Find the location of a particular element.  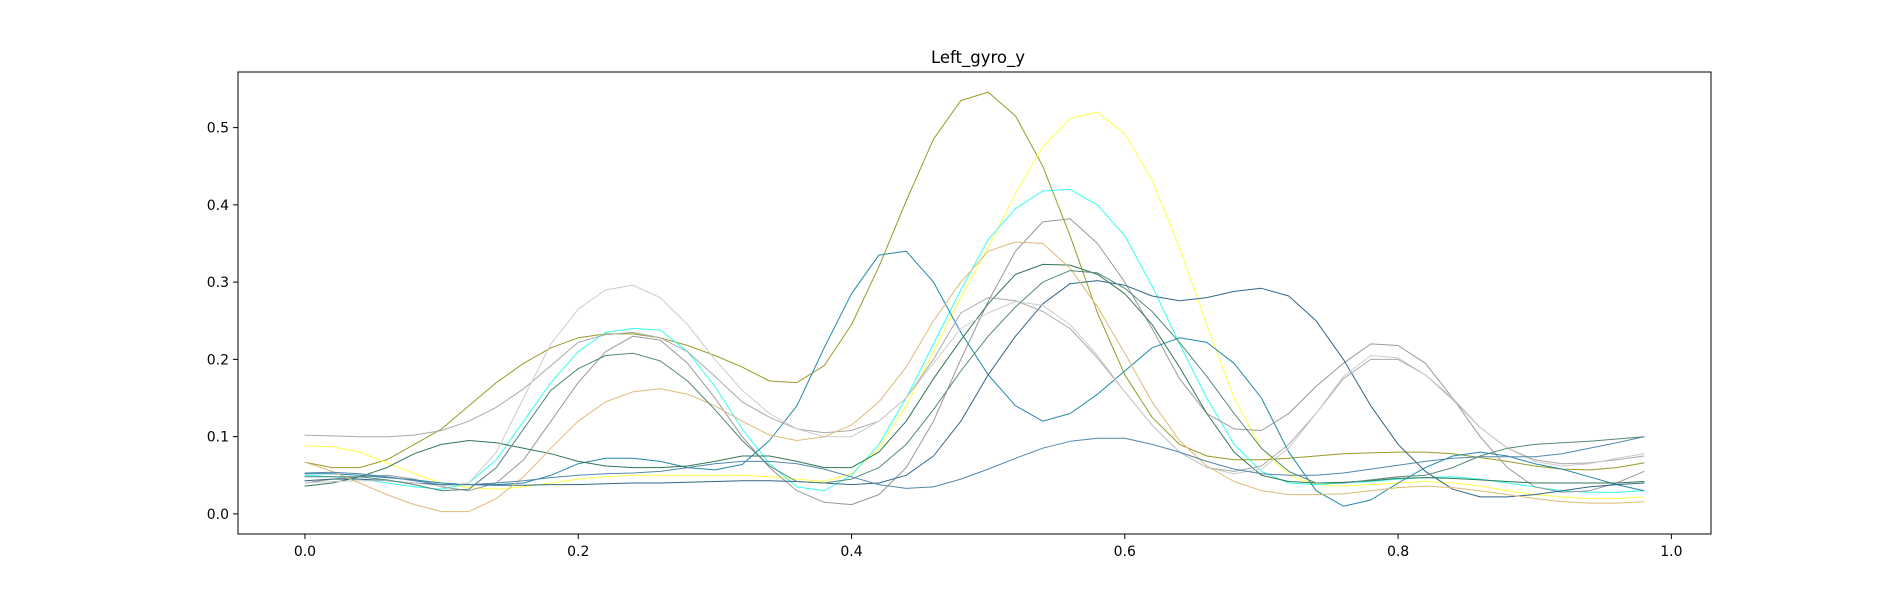

y-tick-label: 0.5 is located at coordinates (218, 129).